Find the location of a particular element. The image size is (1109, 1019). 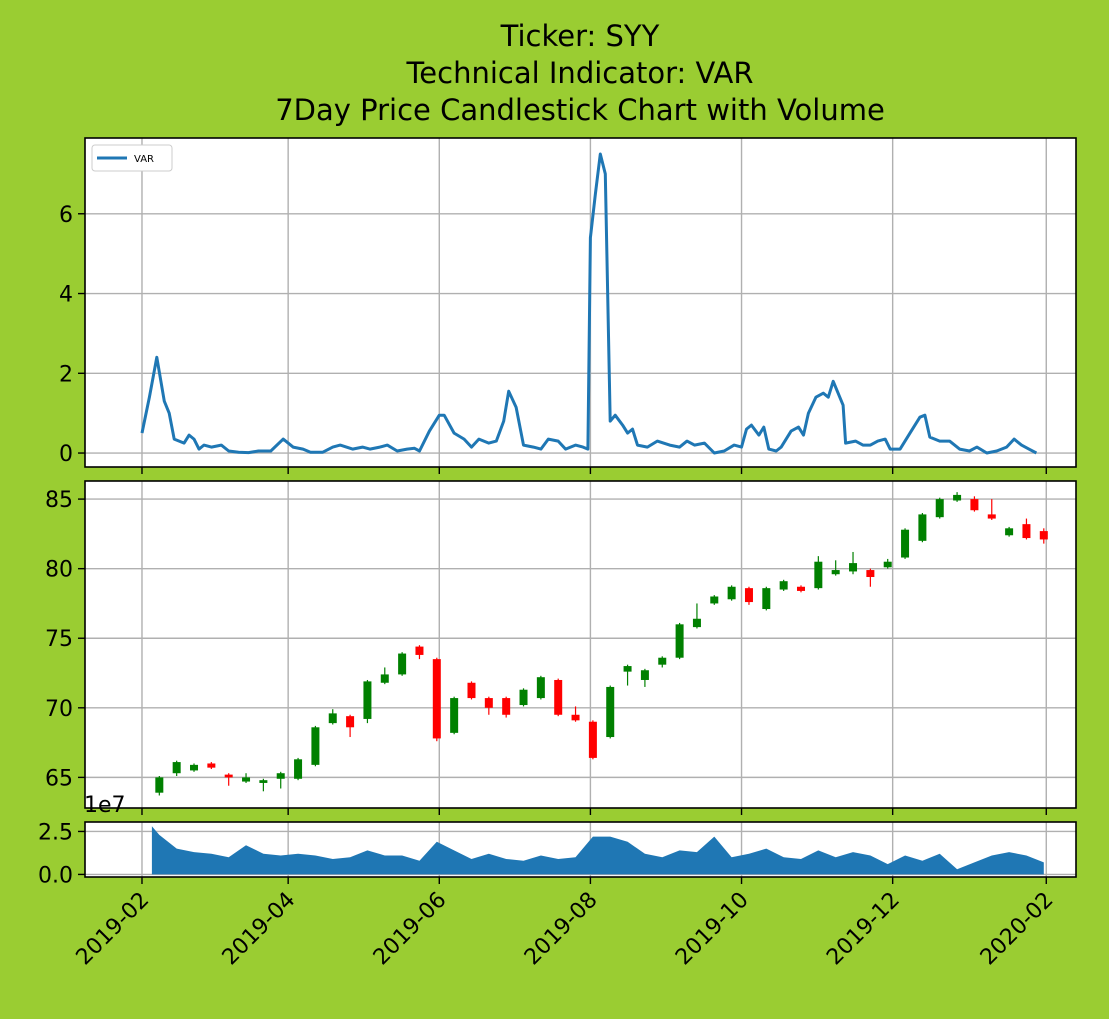

y-tick-label: 2 is located at coordinates (66, 374).